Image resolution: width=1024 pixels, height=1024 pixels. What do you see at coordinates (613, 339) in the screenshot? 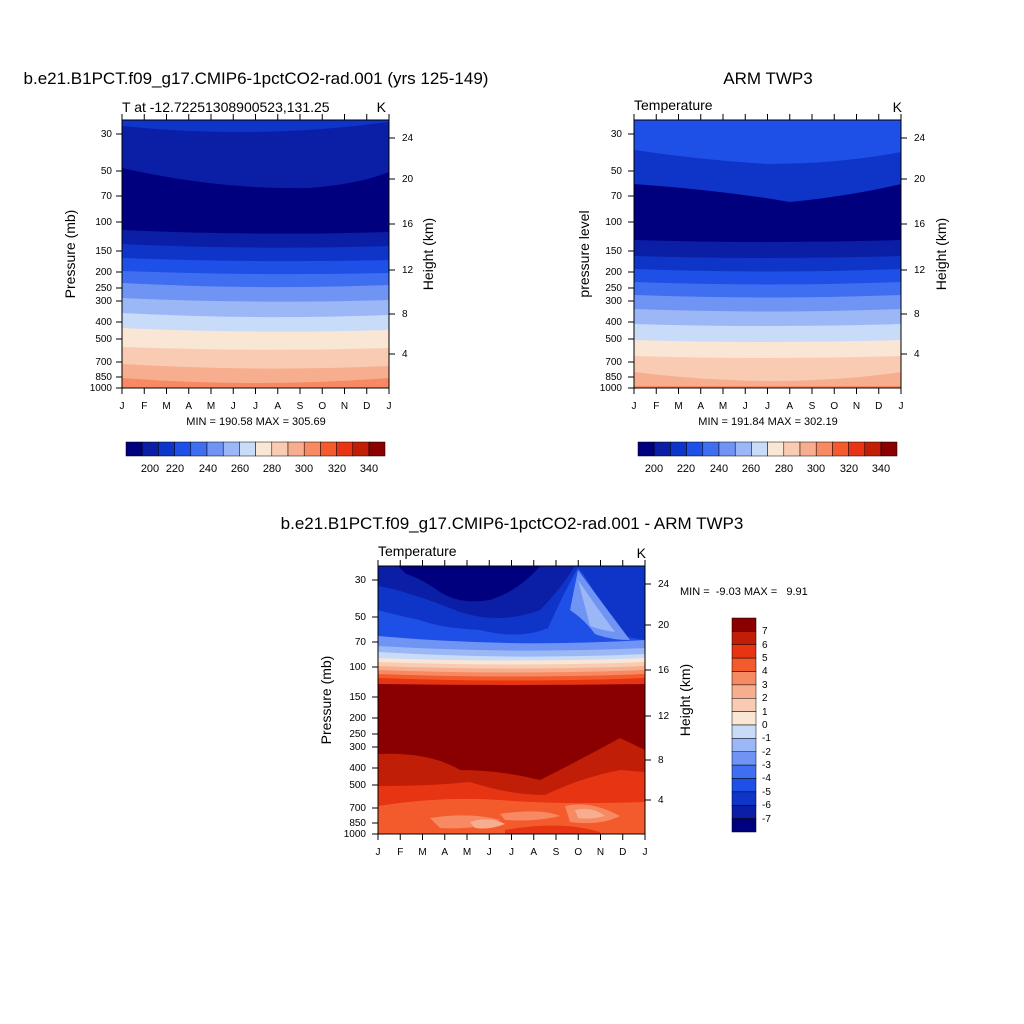
I see `y-tick-label: 500` at bounding box center [613, 339].